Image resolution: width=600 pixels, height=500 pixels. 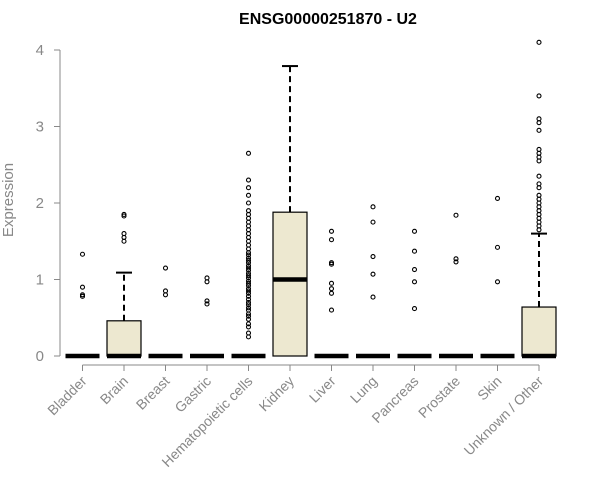 What do you see at coordinates (277, 394) in the screenshot?
I see `x-tick-label: Kidney` at bounding box center [277, 394].